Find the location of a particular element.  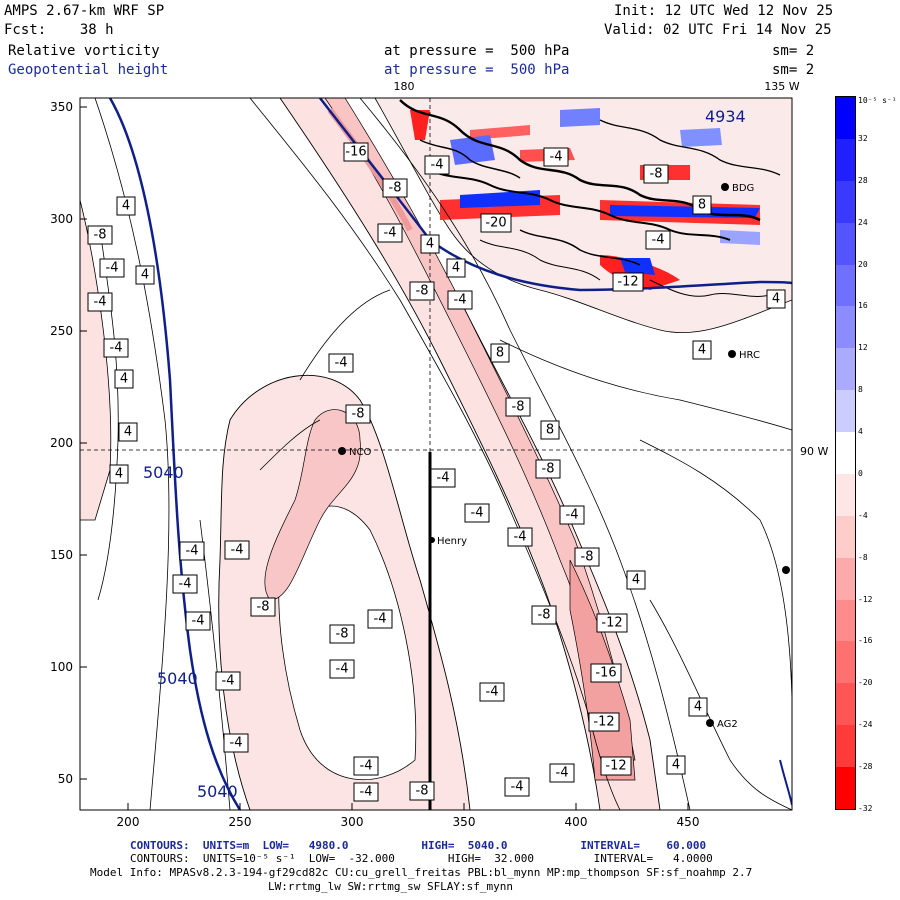

x-tick-label: 200 is located at coordinates (128, 822).